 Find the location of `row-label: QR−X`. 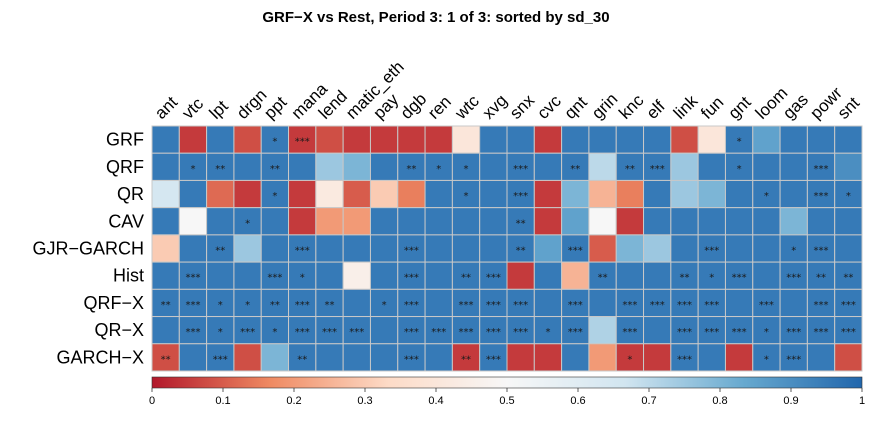

row-label: QR−X is located at coordinates (119, 330).